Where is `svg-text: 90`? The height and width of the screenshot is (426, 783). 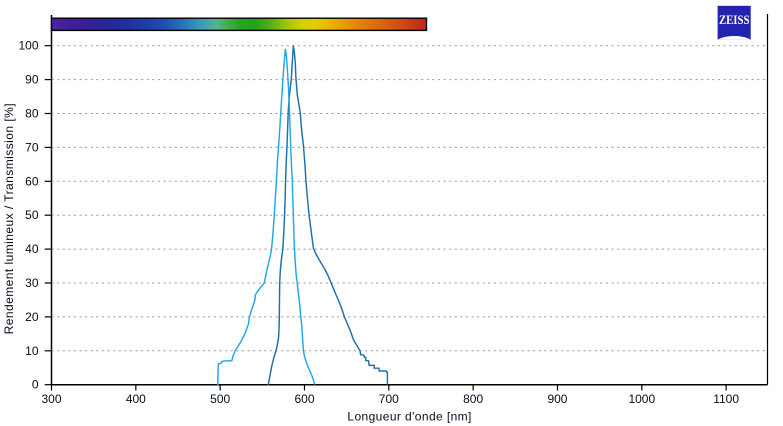
svg-text: 90 is located at coordinates (32, 80).